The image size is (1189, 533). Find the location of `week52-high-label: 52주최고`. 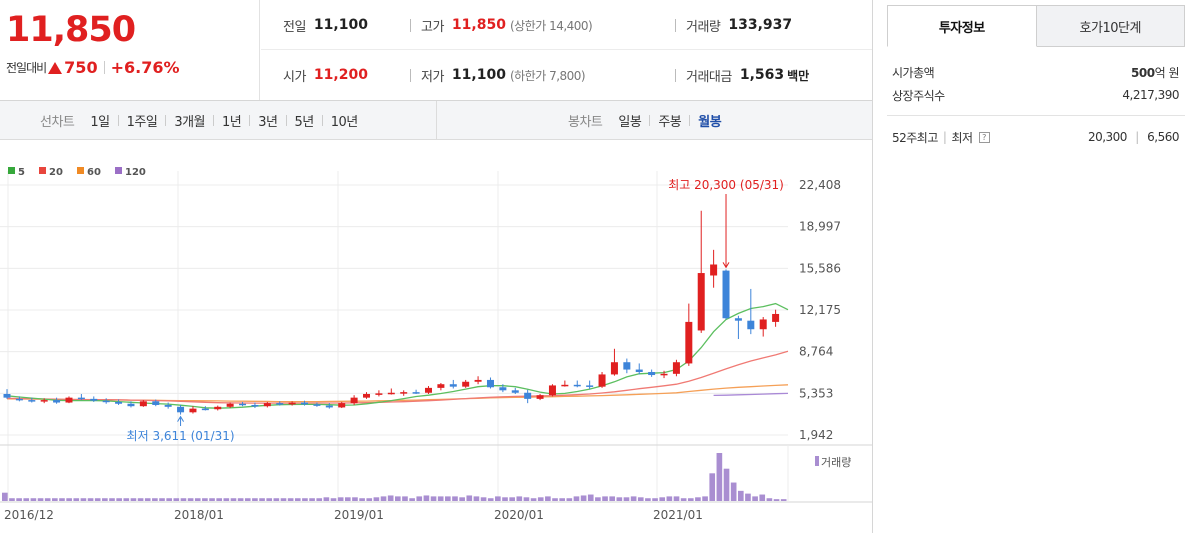

week52-high-label: 52주최고 is located at coordinates (915, 137).